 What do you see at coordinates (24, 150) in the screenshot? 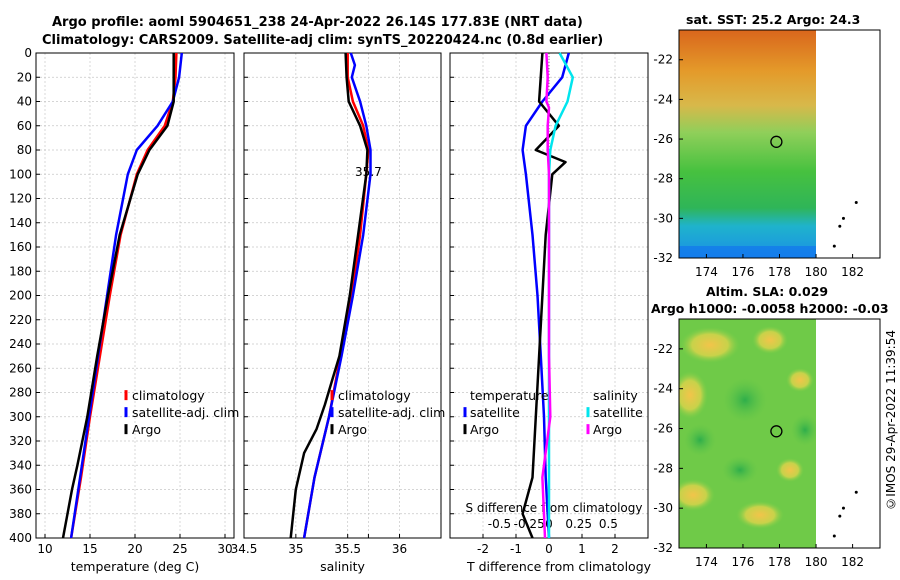
I see `ytick-label: 80` at bounding box center [24, 150].